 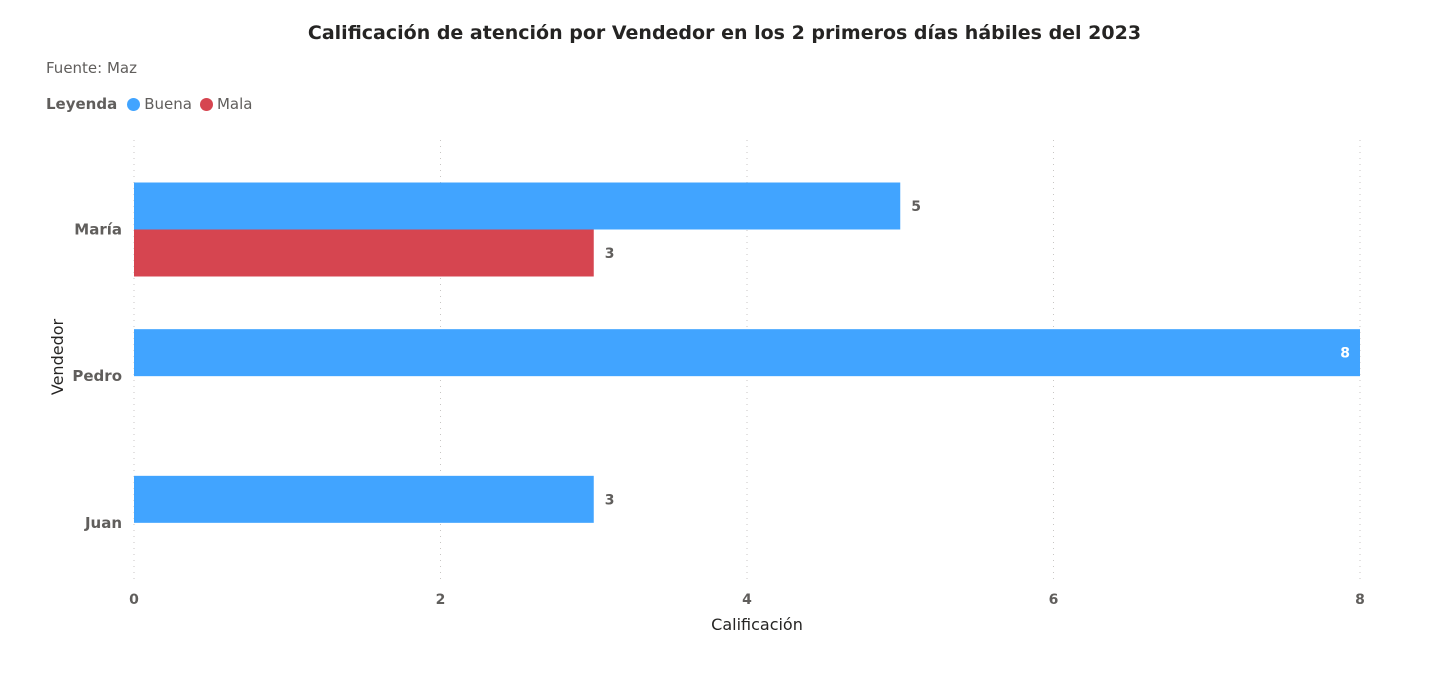 What do you see at coordinates (1360, 600) in the screenshot?
I see `x-tick-label: 8` at bounding box center [1360, 600].